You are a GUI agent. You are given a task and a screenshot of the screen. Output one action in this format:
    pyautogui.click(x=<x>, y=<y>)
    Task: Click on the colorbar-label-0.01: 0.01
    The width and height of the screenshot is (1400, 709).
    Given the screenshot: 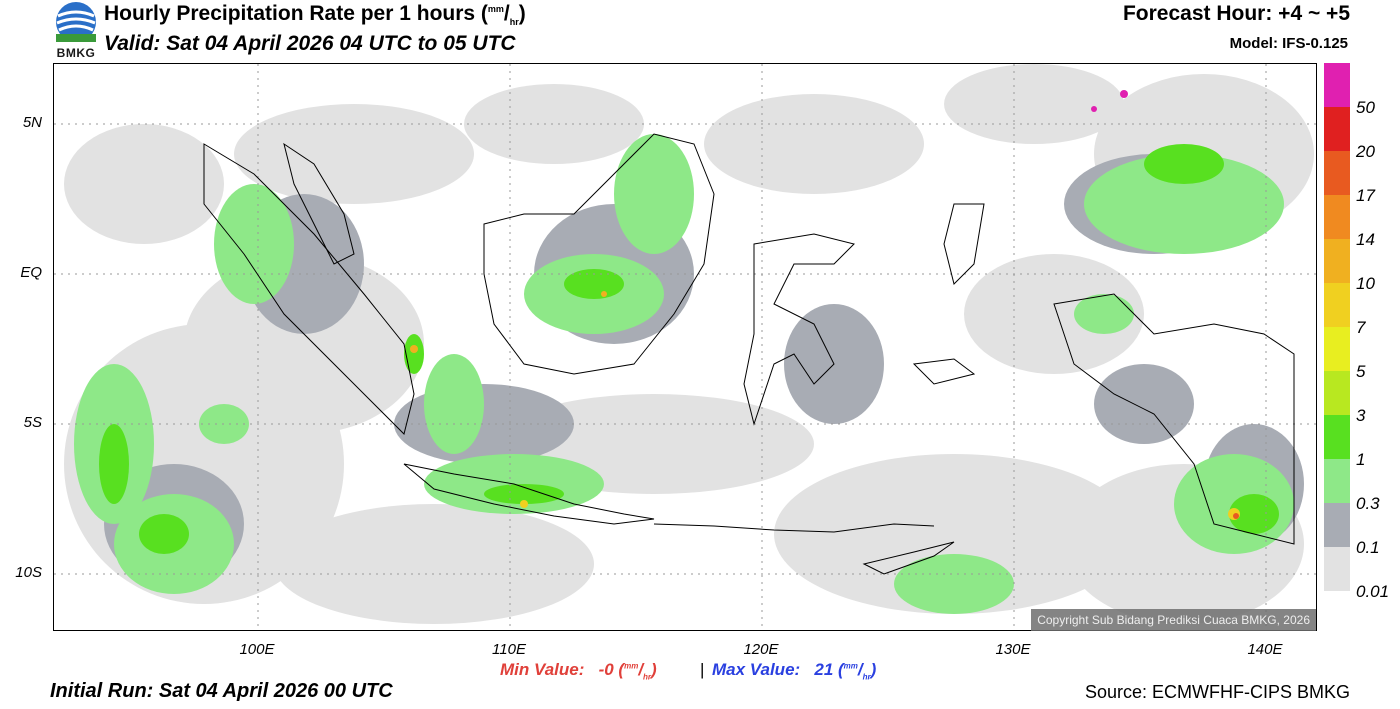 What is the action you would take?
    pyautogui.click(x=1373, y=591)
    